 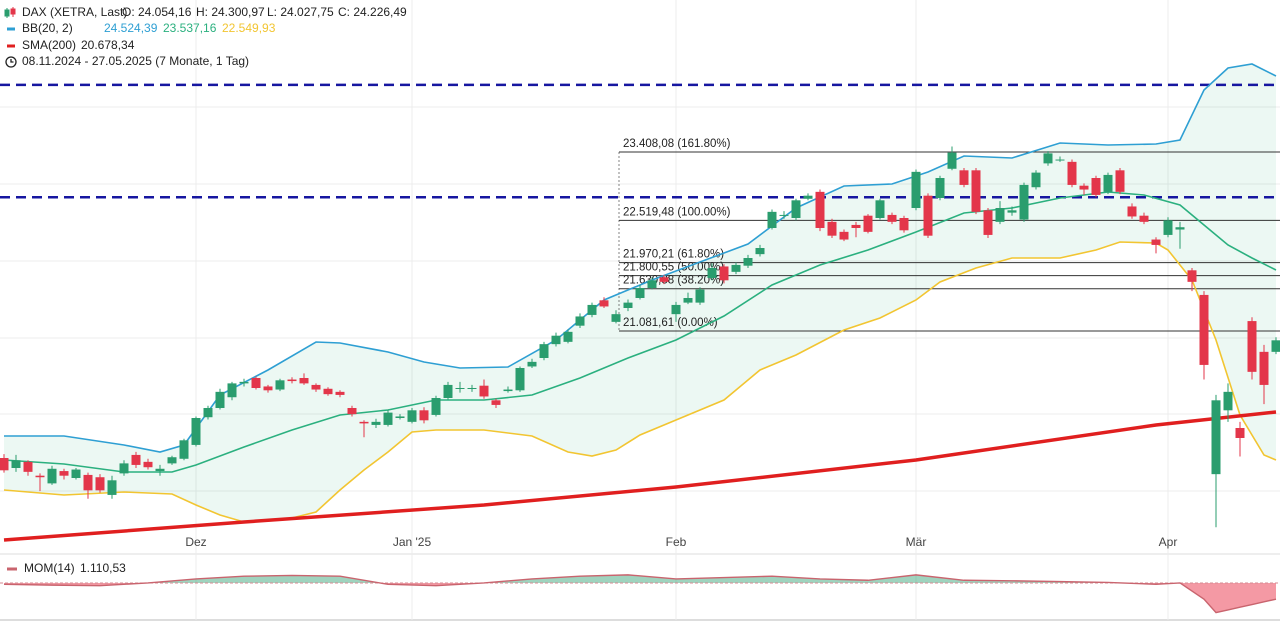 What do you see at coordinates (190, 28) in the screenshot?
I see `legend-bb-middle: 23.537,16` at bounding box center [190, 28].